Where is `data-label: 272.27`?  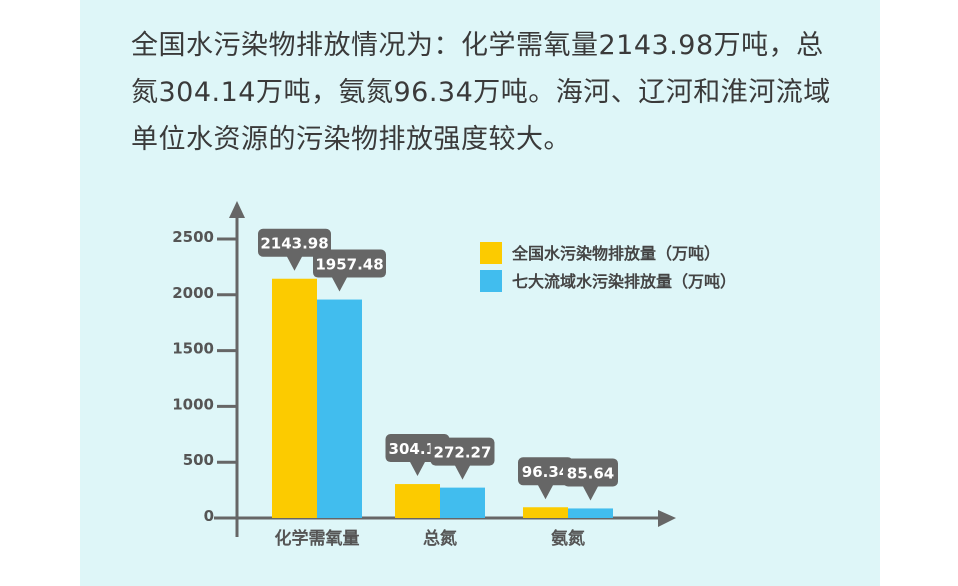 data-label: 272.27 is located at coordinates (463, 453).